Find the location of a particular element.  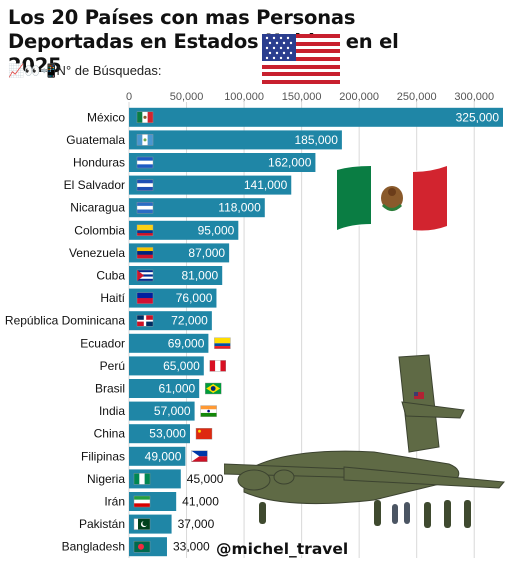

value-label: 53,000 is located at coordinates (167, 434).